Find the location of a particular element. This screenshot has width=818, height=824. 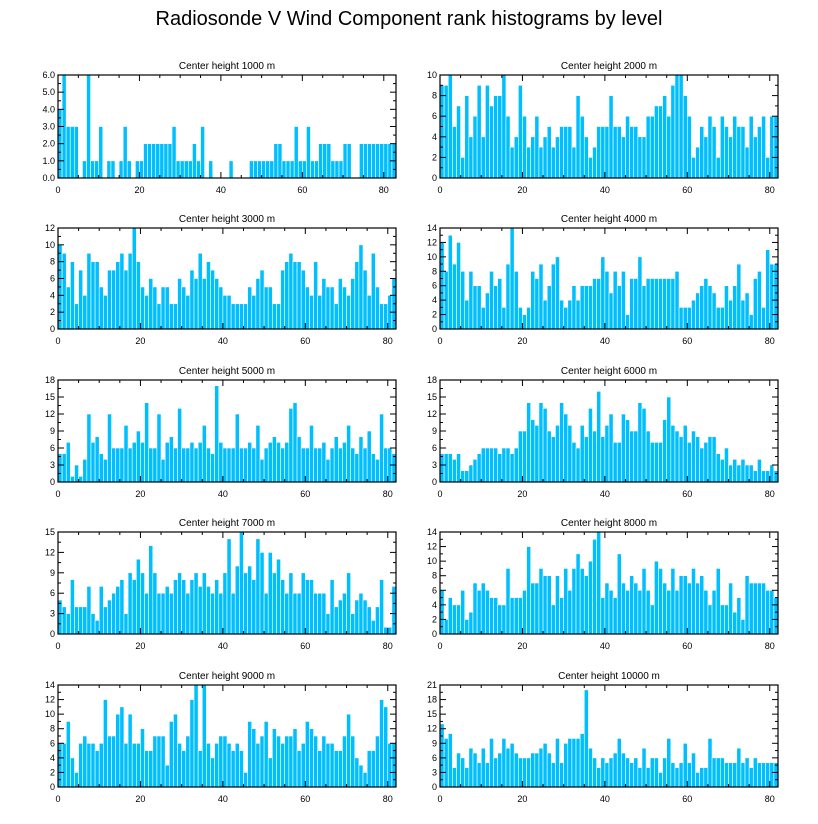

y-tick-label: 10 is located at coordinates (432, 561).